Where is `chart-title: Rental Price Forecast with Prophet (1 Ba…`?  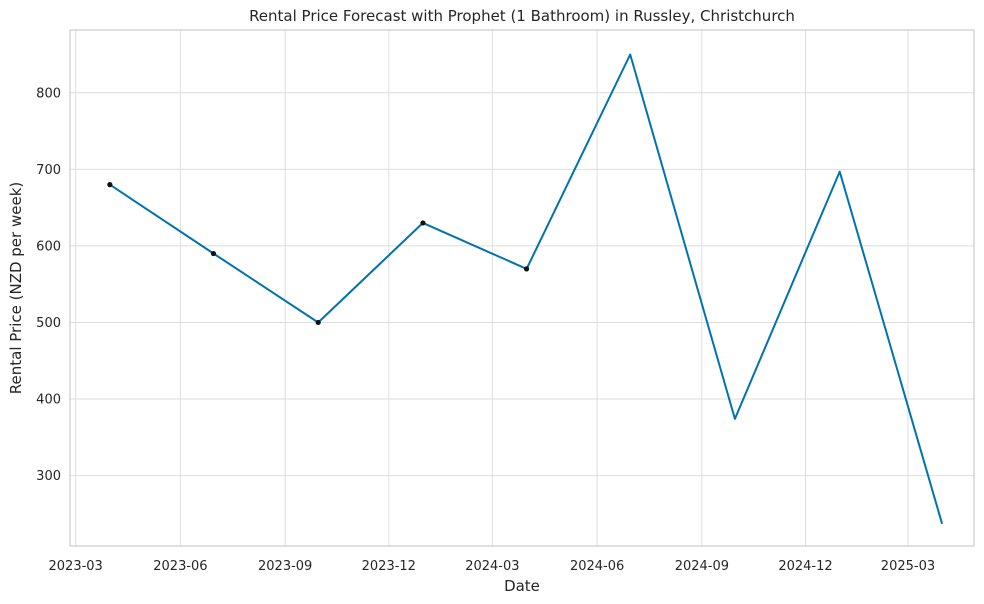
chart-title: Rental Price Forecast with Prophet (1 Ba… is located at coordinates (522, 16).